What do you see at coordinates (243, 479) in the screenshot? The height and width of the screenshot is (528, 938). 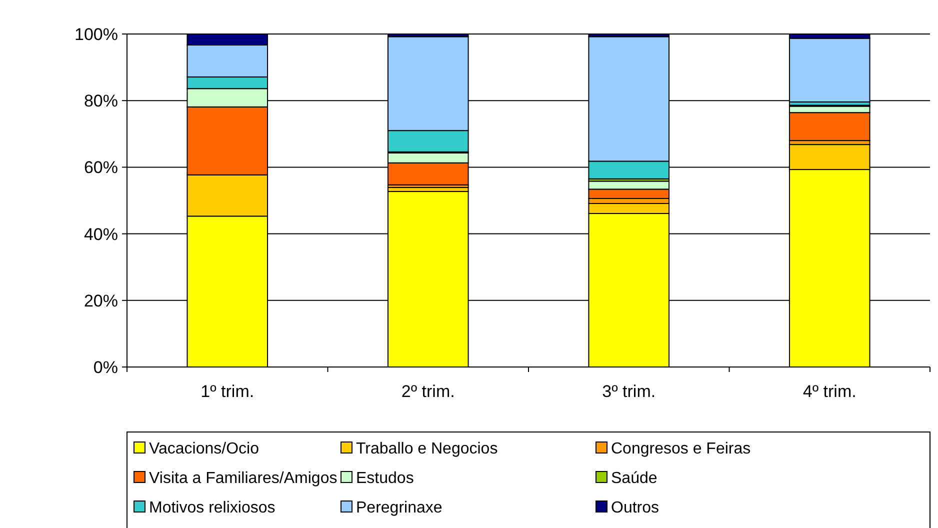 I see `legend-label: Visita a Familiares/Amigos` at bounding box center [243, 479].